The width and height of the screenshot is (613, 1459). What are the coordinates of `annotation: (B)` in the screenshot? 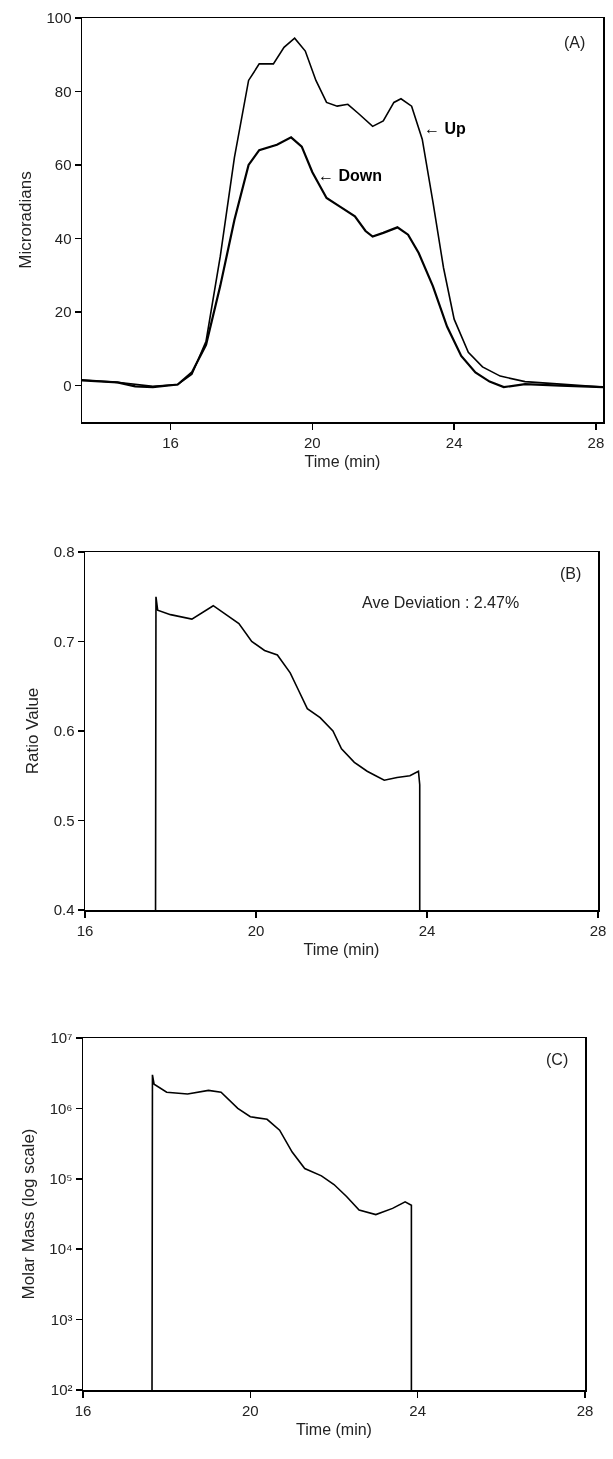 It's located at (571, 573).